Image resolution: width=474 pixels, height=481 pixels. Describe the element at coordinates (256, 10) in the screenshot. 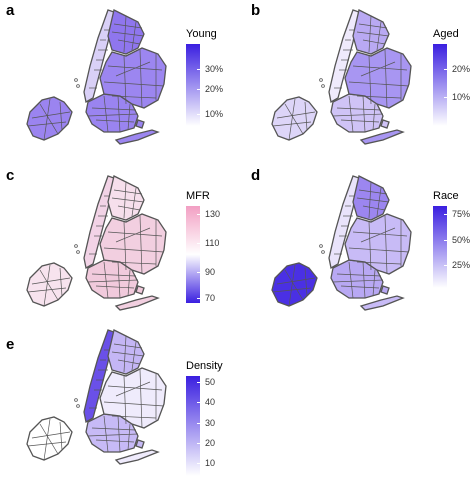

I see `panel-letter-b: b` at that location.